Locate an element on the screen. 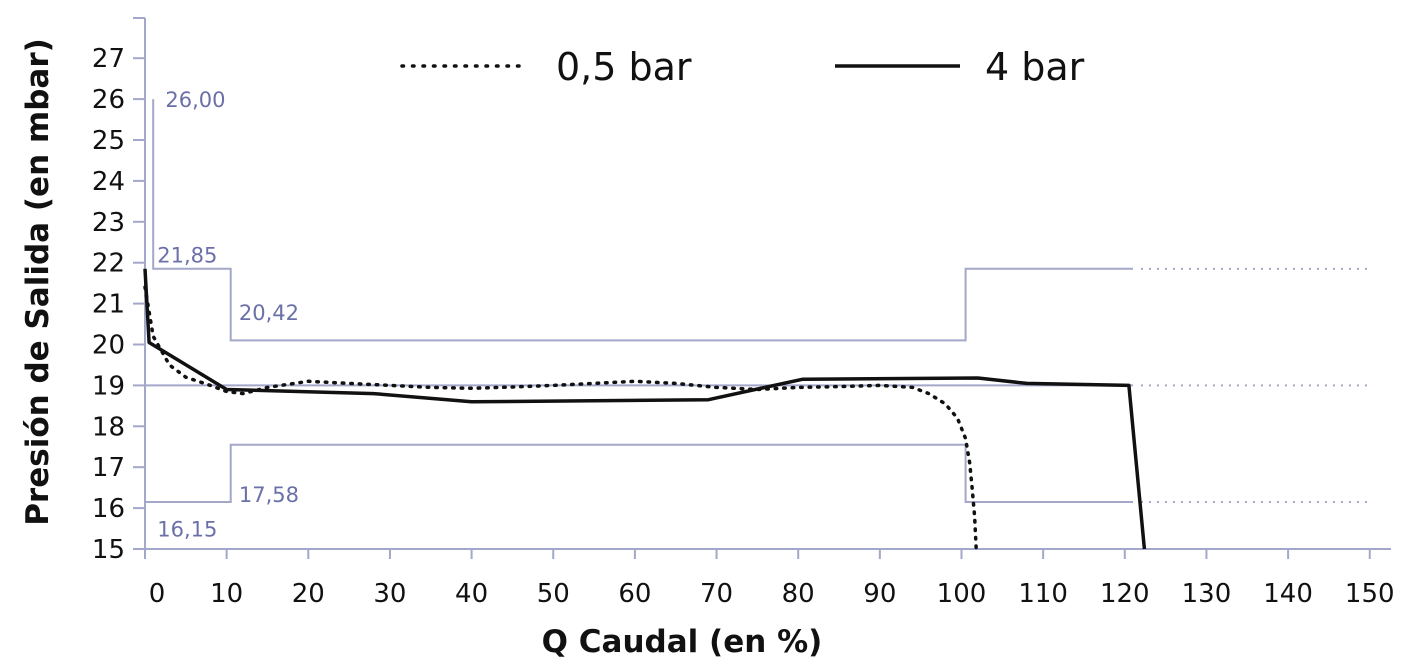 The width and height of the screenshot is (1403, 659). x-tick-label: 110 is located at coordinates (1043, 594).